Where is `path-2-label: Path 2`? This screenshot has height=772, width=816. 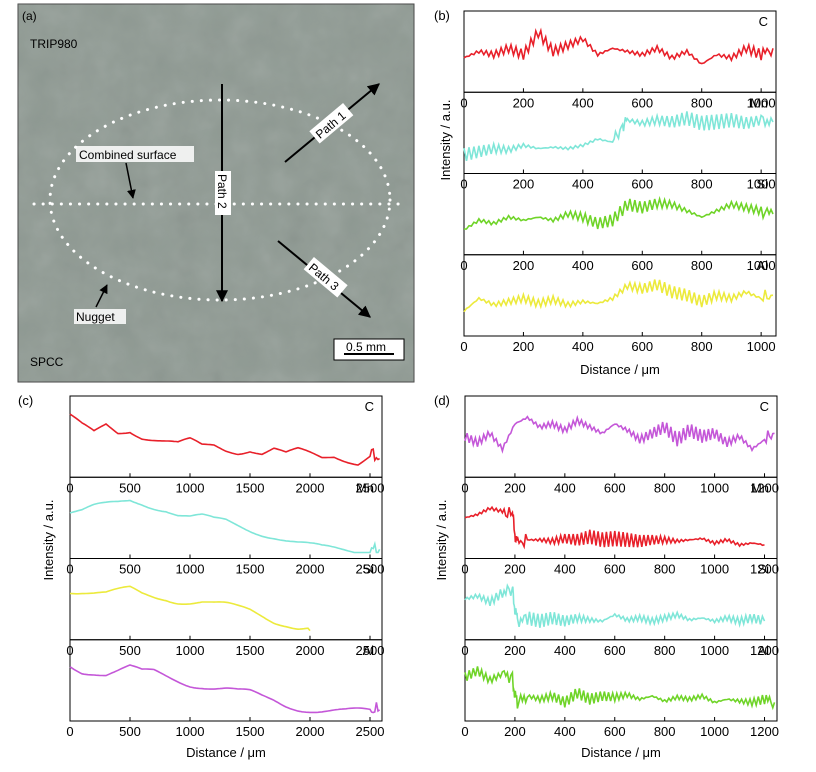 path-2-label: Path 2 is located at coordinates (222, 191).